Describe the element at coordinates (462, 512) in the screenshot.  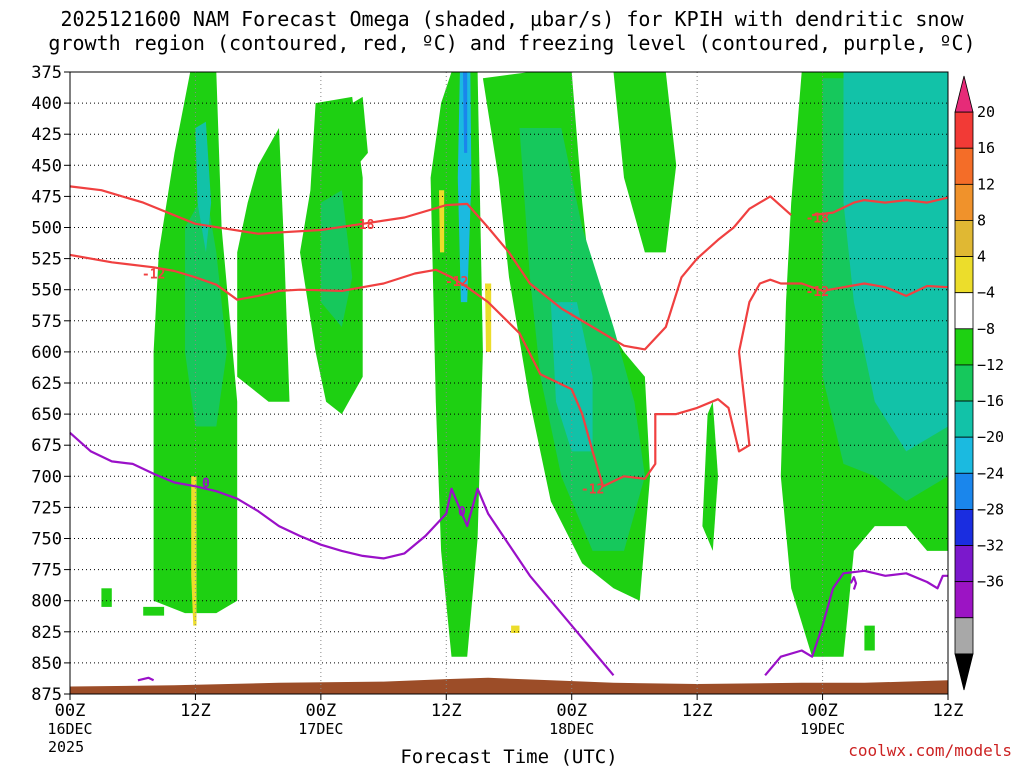
I see `freezing-contour-label-0-1: 0` at that location.